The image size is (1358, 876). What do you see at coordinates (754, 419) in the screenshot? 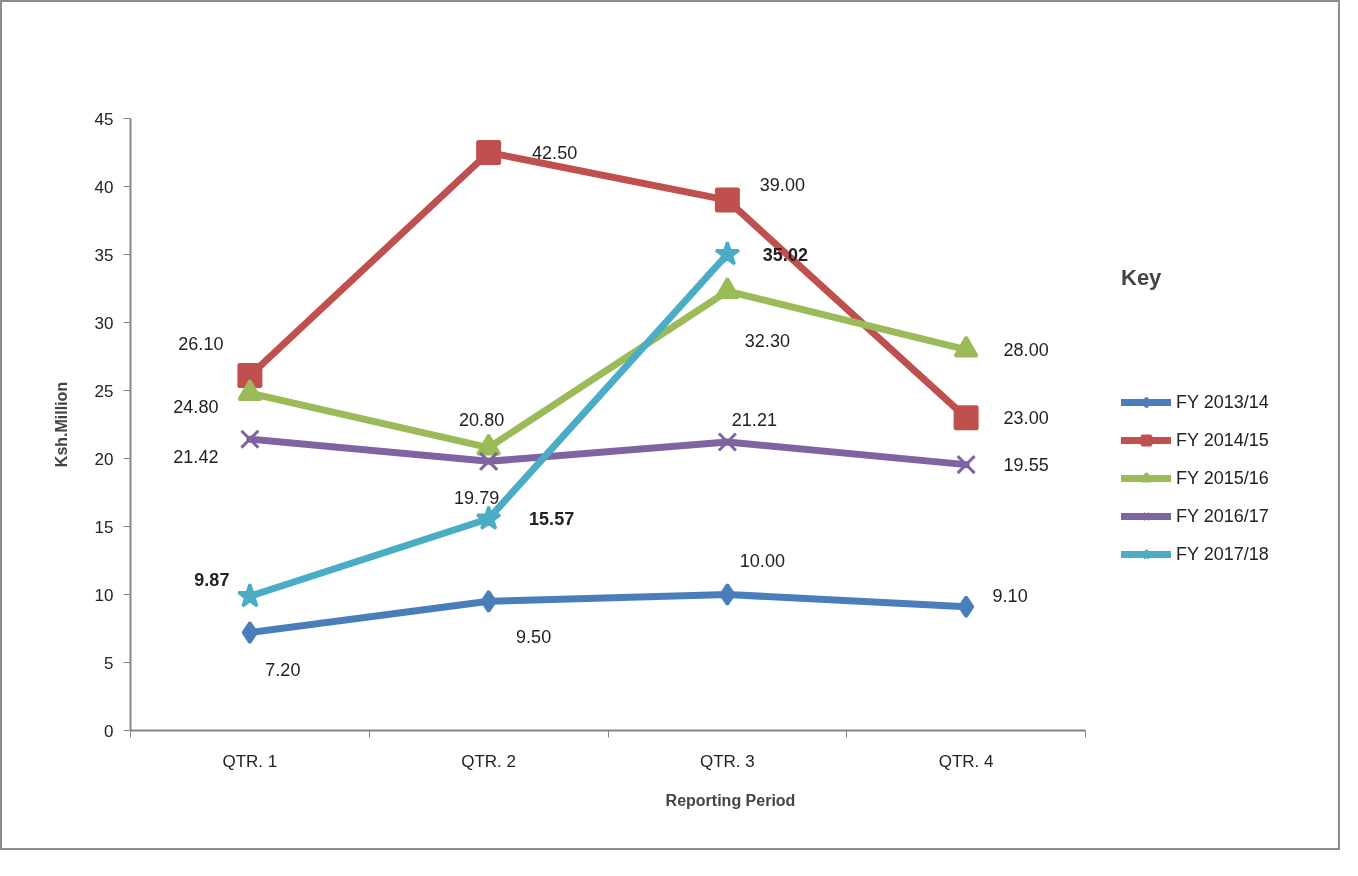
I see `data-label: 21.21` at bounding box center [754, 419].